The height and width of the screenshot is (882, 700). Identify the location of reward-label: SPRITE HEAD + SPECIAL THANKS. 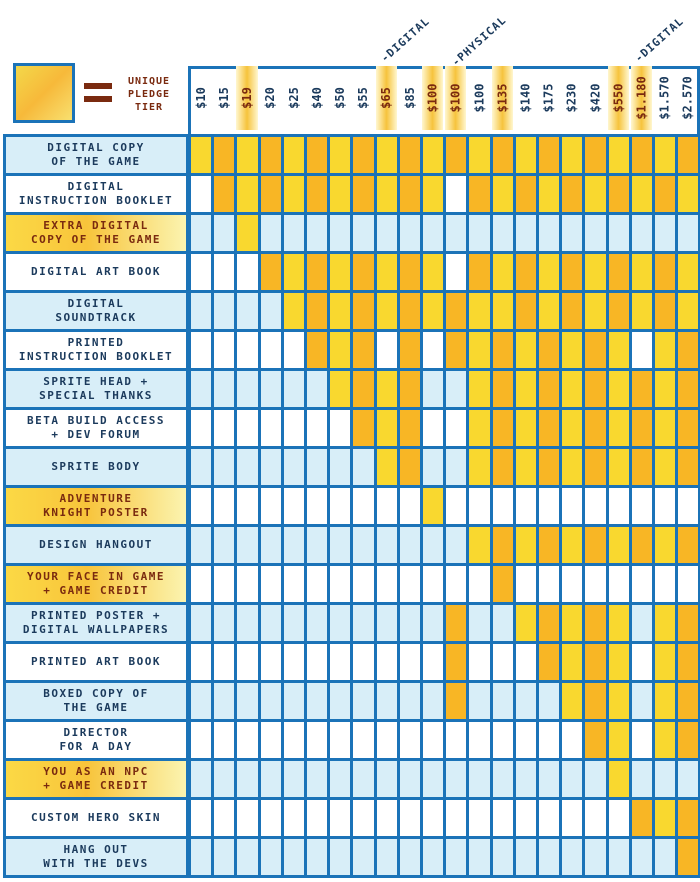
(96, 389).